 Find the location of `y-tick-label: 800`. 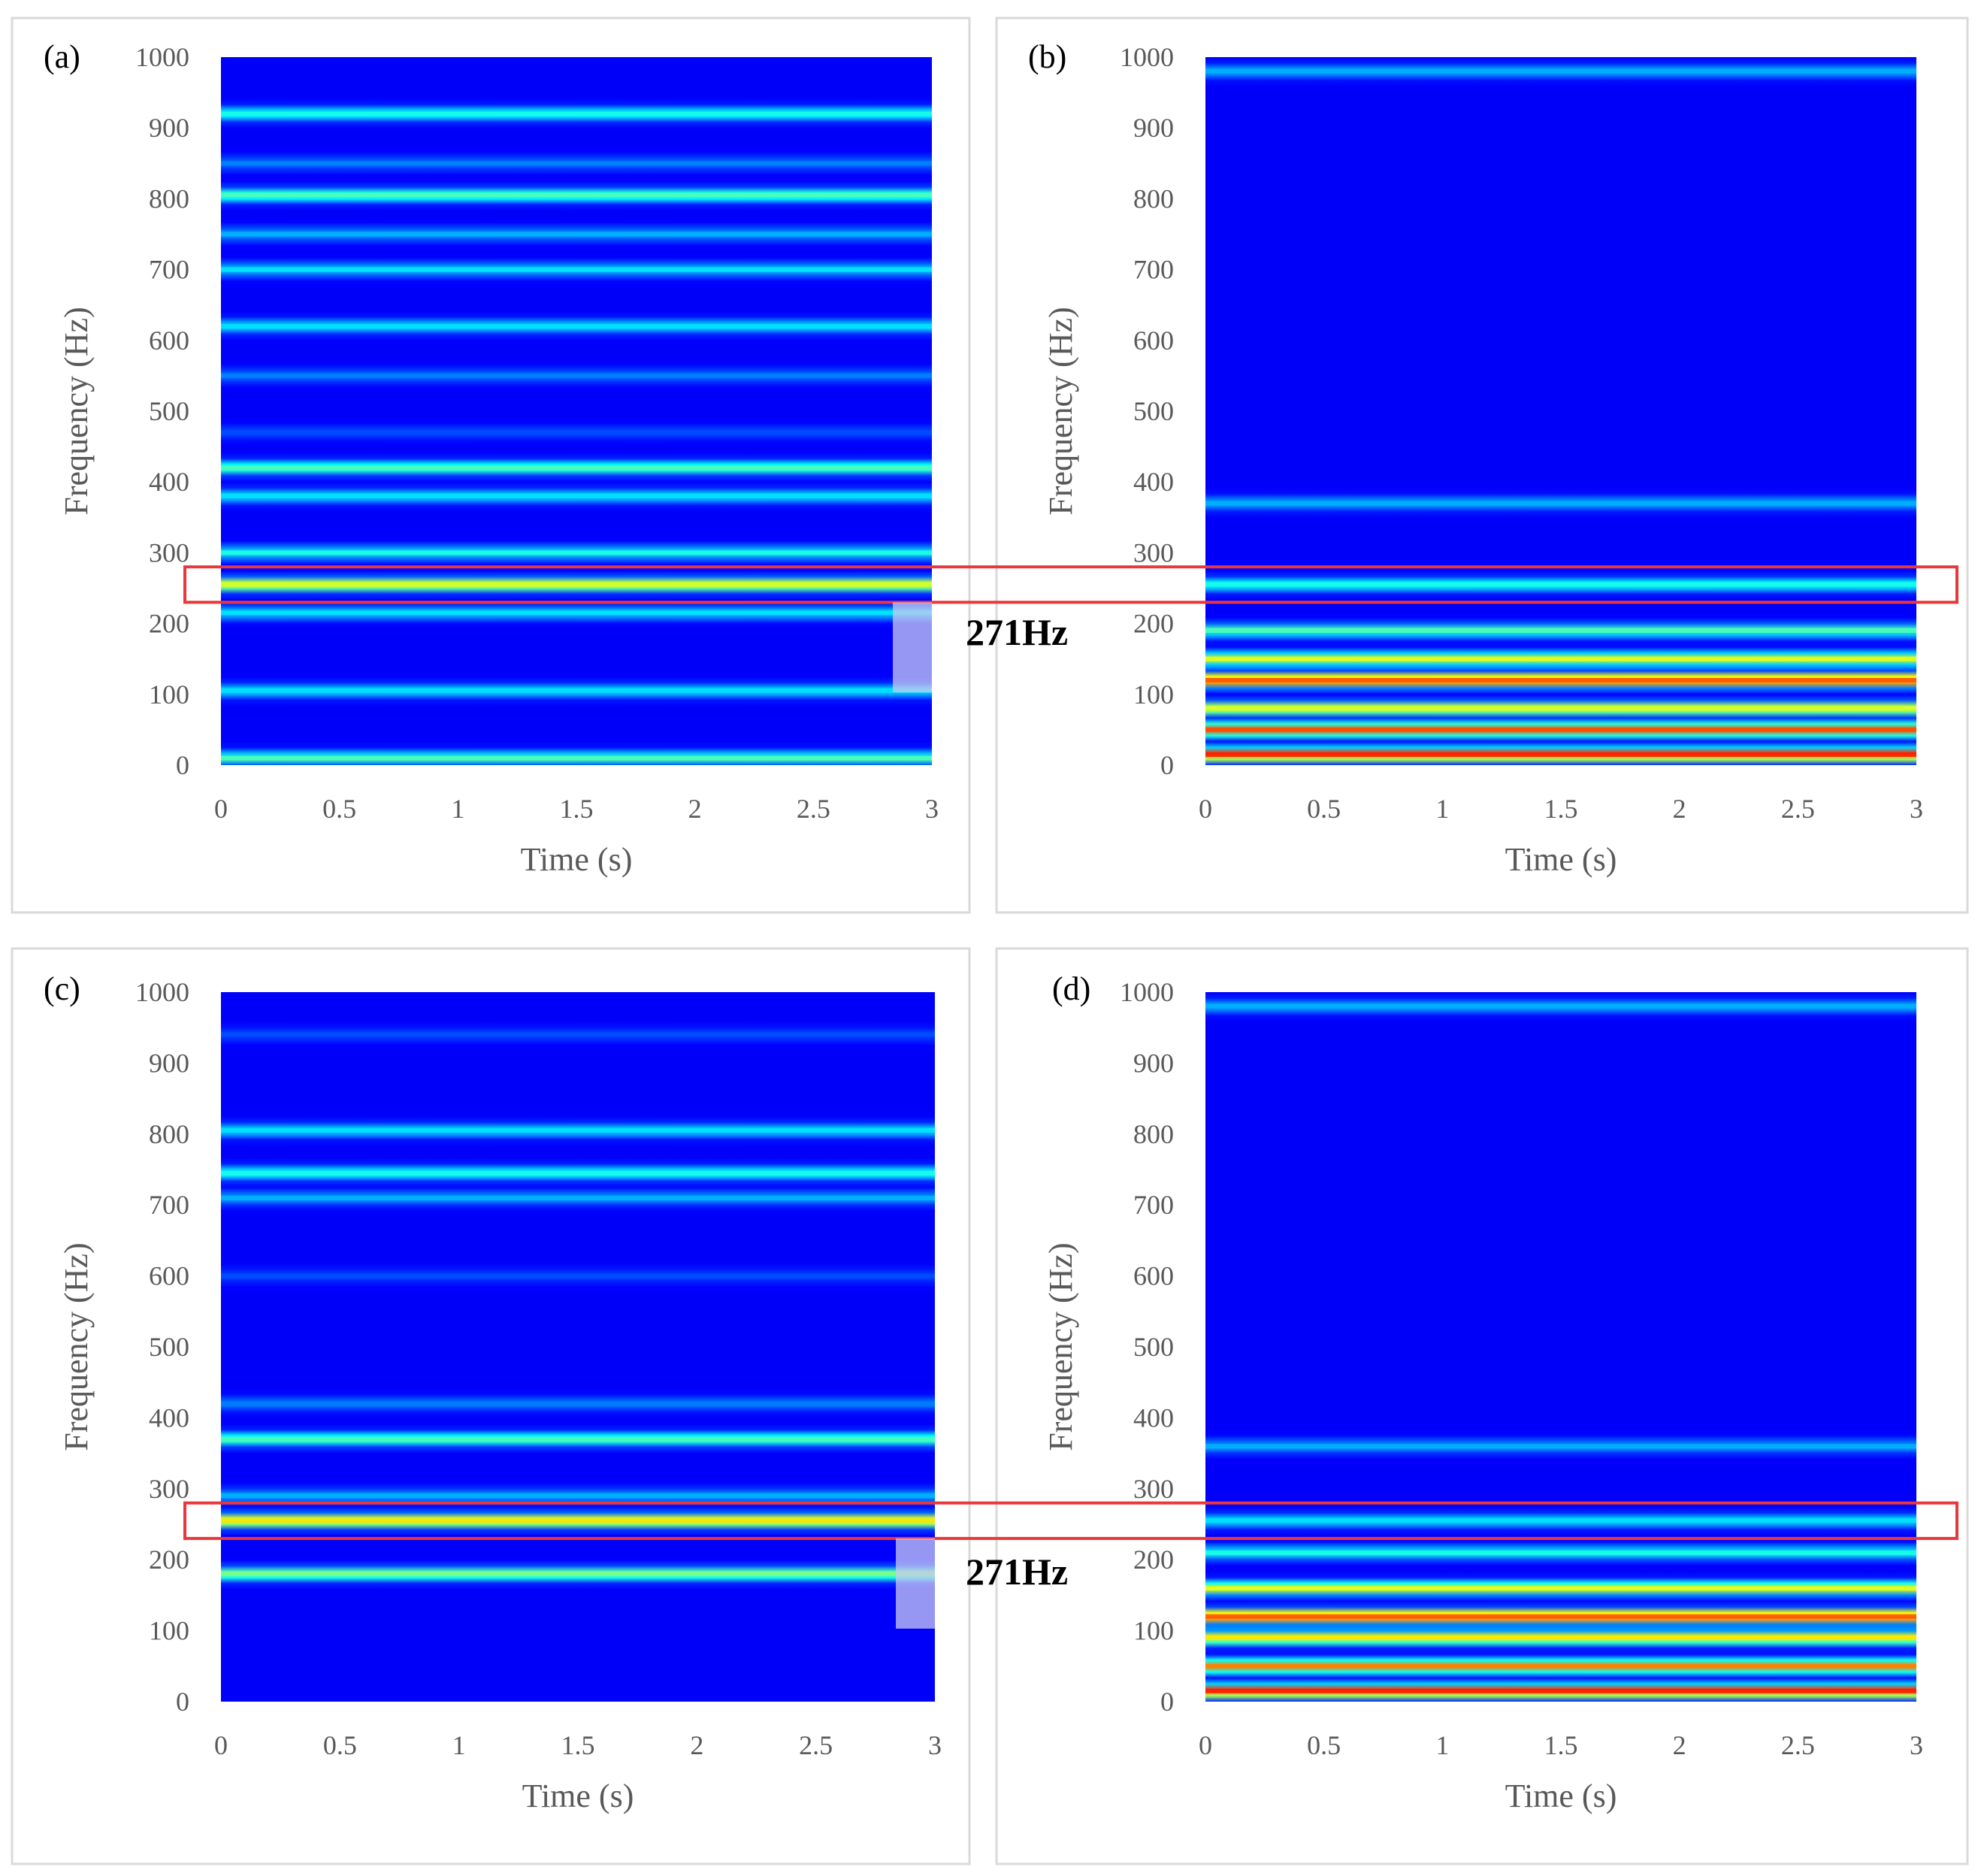

y-tick-label: 800 is located at coordinates (169, 1134).